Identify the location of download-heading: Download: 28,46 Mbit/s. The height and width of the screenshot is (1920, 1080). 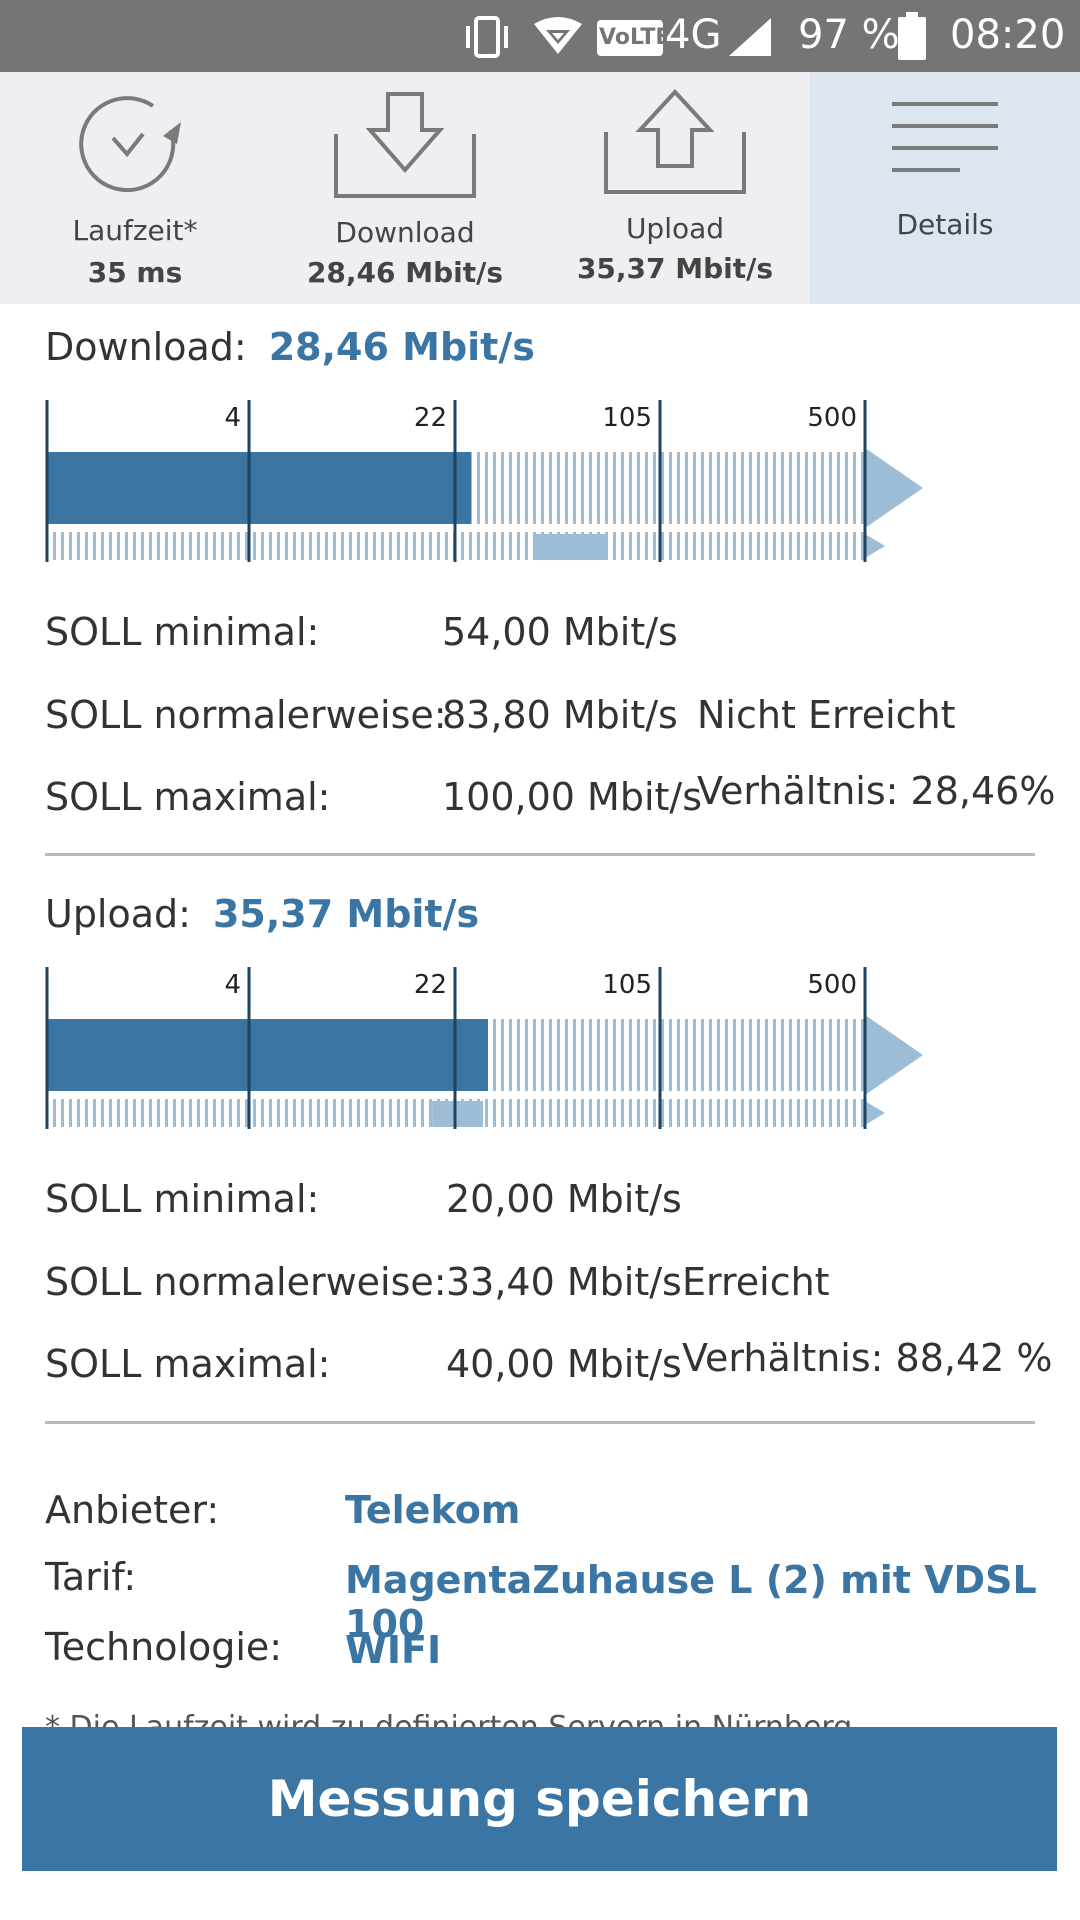
(290, 347).